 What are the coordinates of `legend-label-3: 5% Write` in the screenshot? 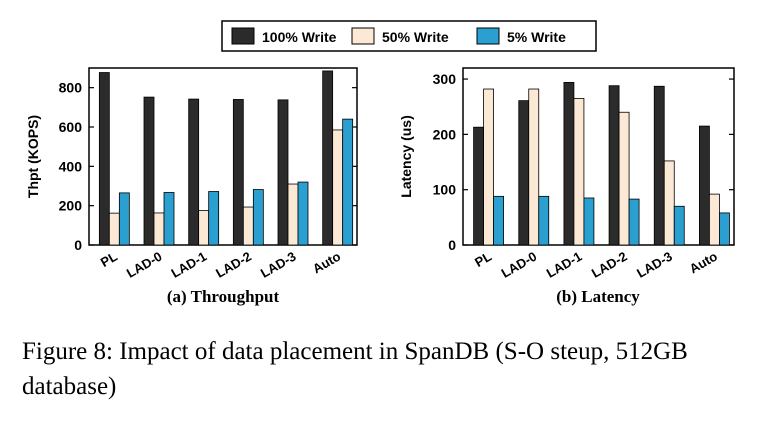 It's located at (536, 37).